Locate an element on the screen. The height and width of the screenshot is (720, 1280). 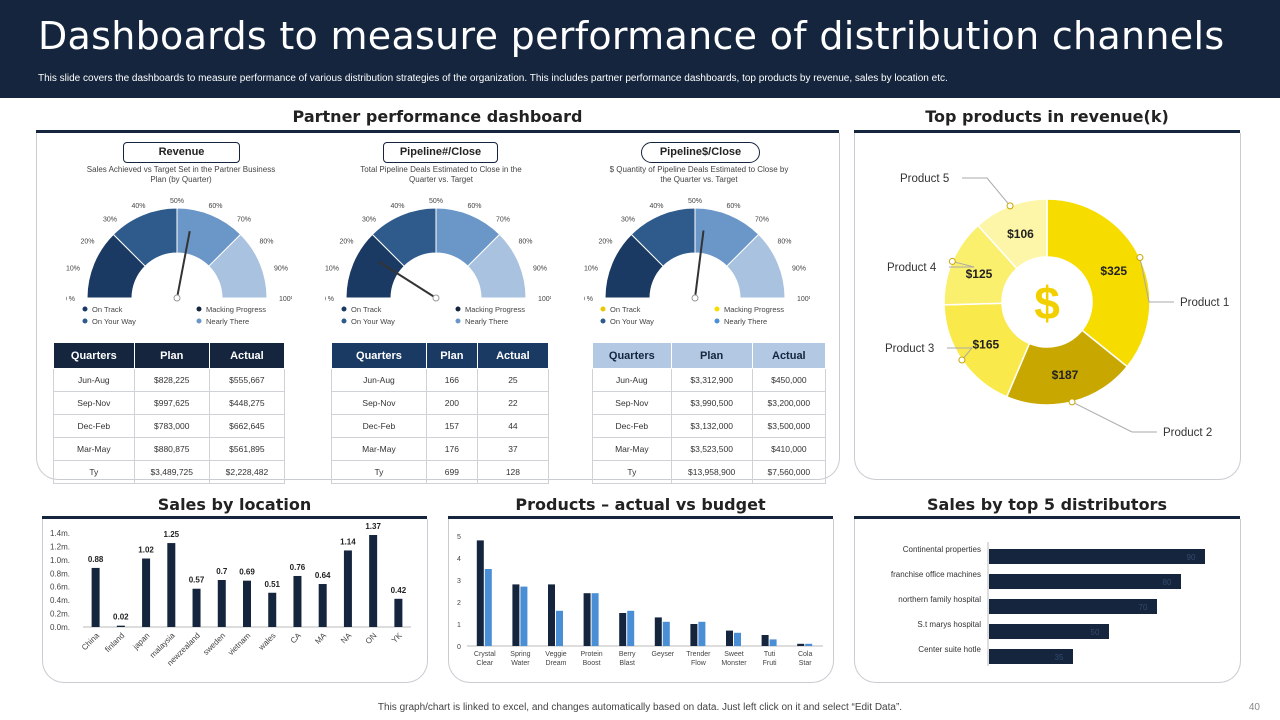
table-cell: $3,500,000 is located at coordinates (789, 426).